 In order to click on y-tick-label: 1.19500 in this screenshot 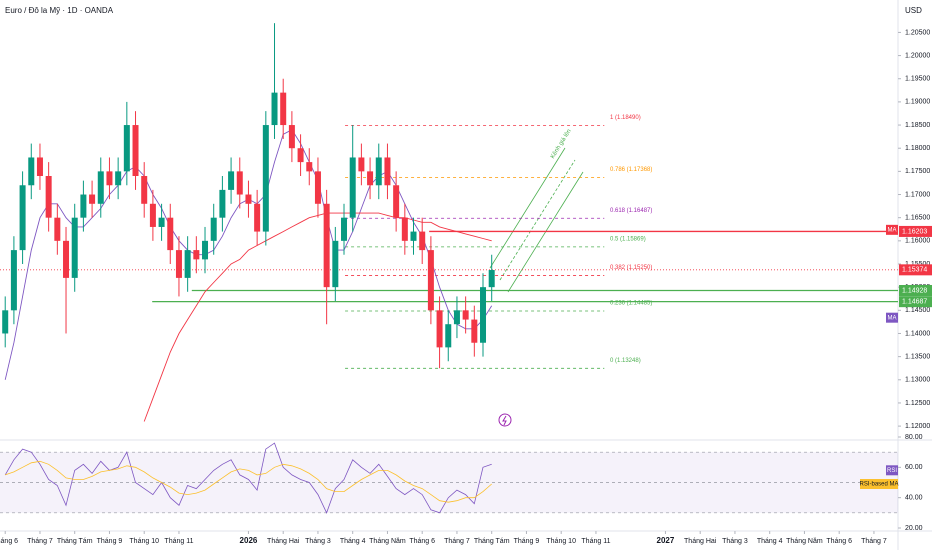, I will do `click(917, 79)`.